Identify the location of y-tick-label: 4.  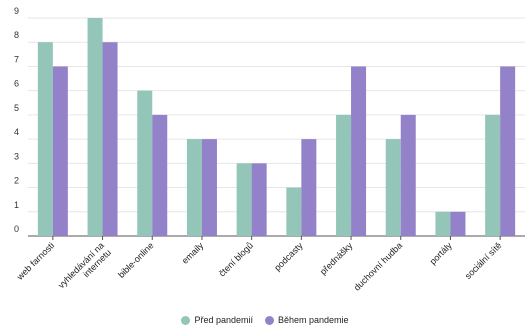
(16, 132).